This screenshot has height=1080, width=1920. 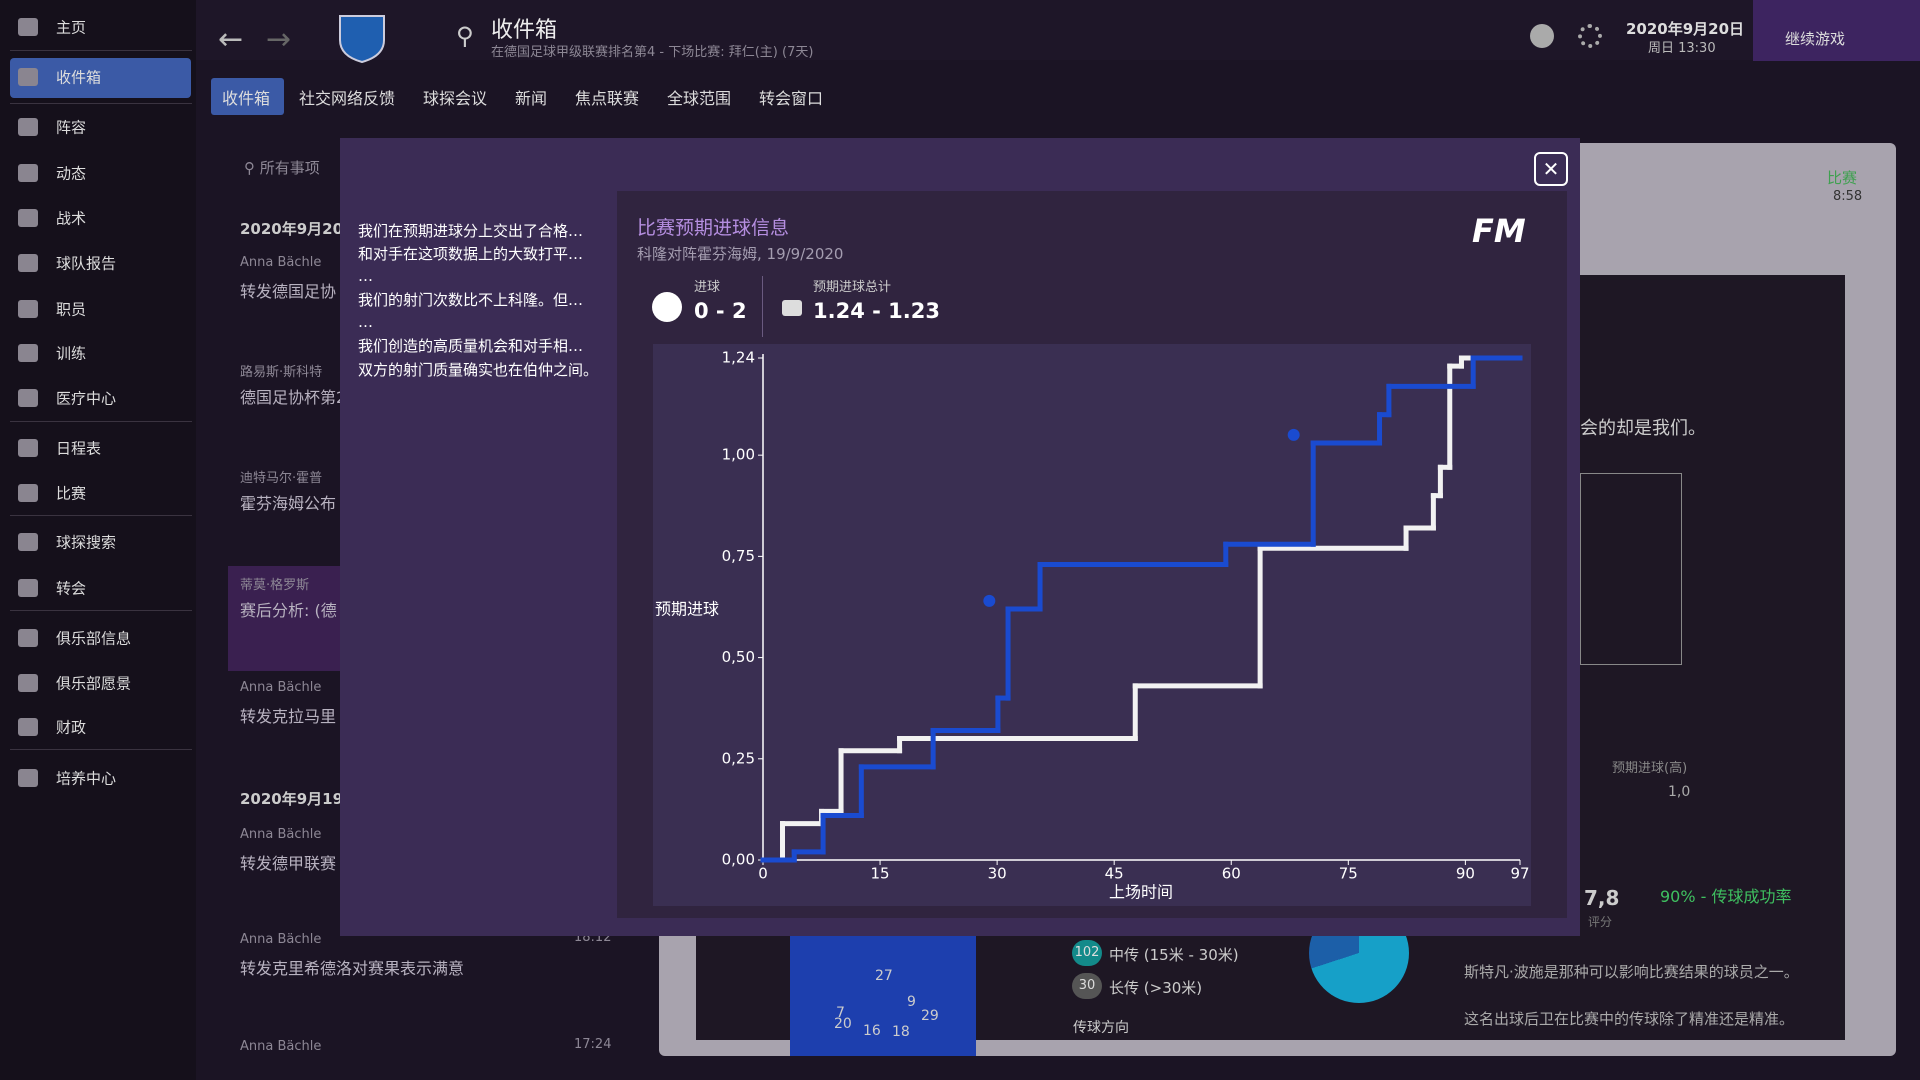 I want to click on time: 周日 13:30, so click(x=1682, y=48).